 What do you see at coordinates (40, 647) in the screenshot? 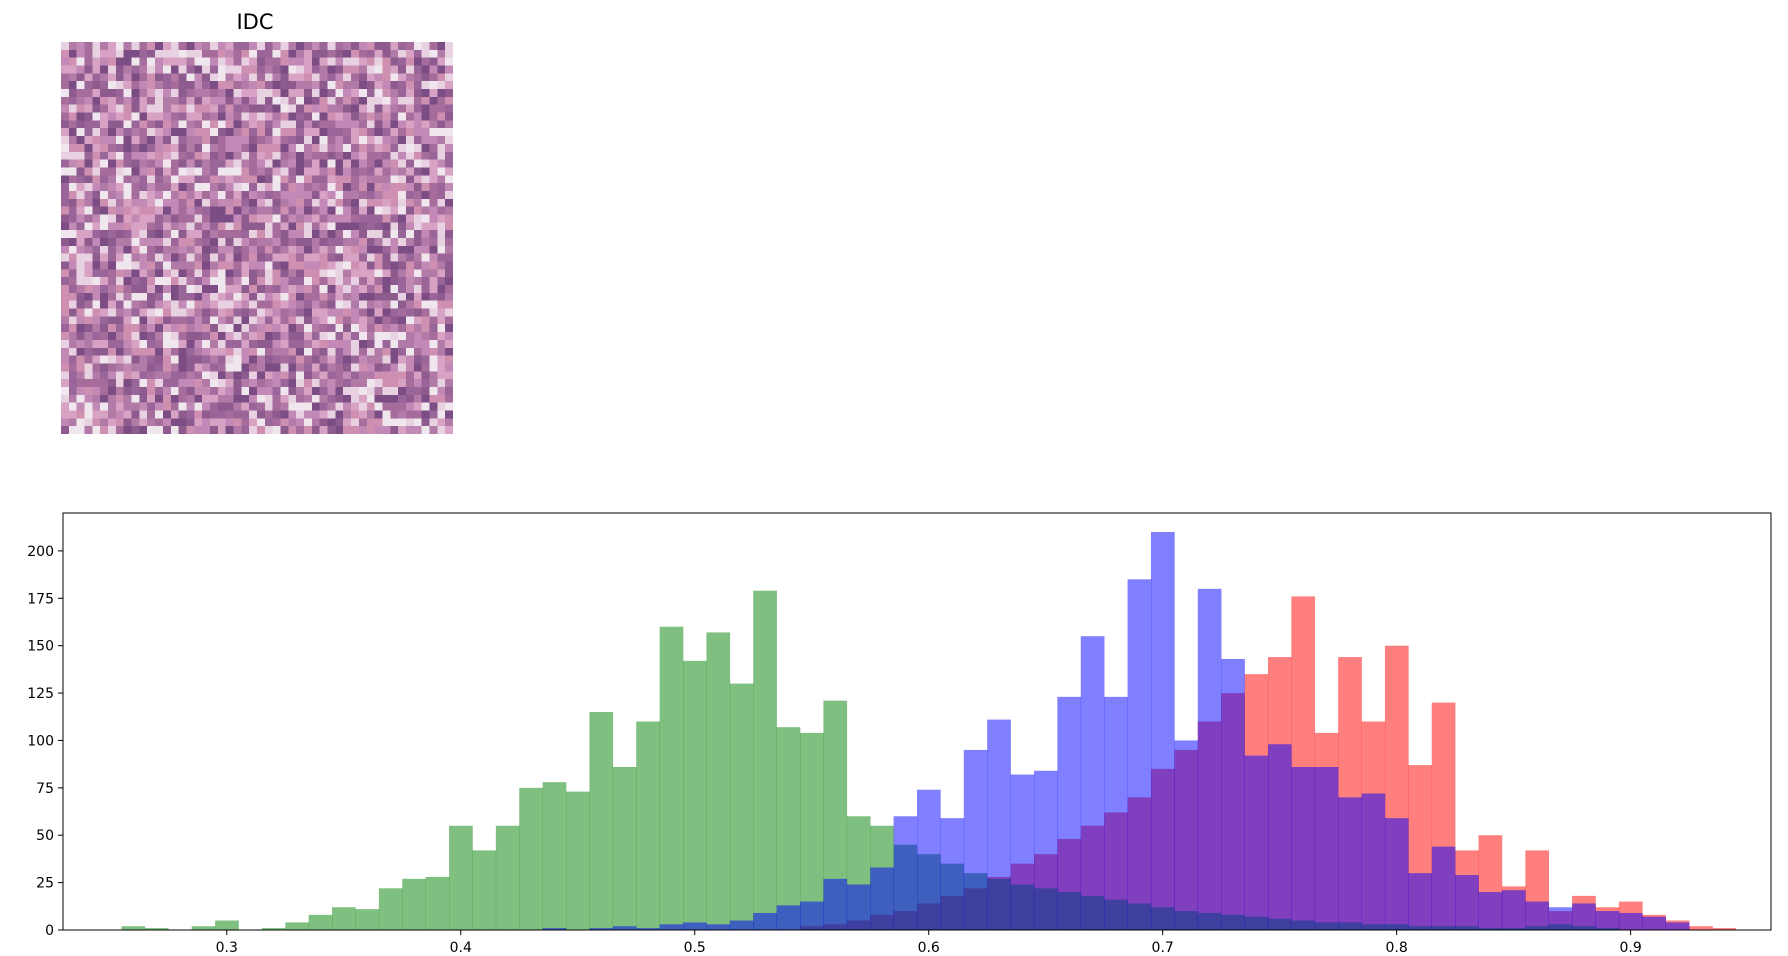
I see `y-tick-label: 150` at bounding box center [40, 647].